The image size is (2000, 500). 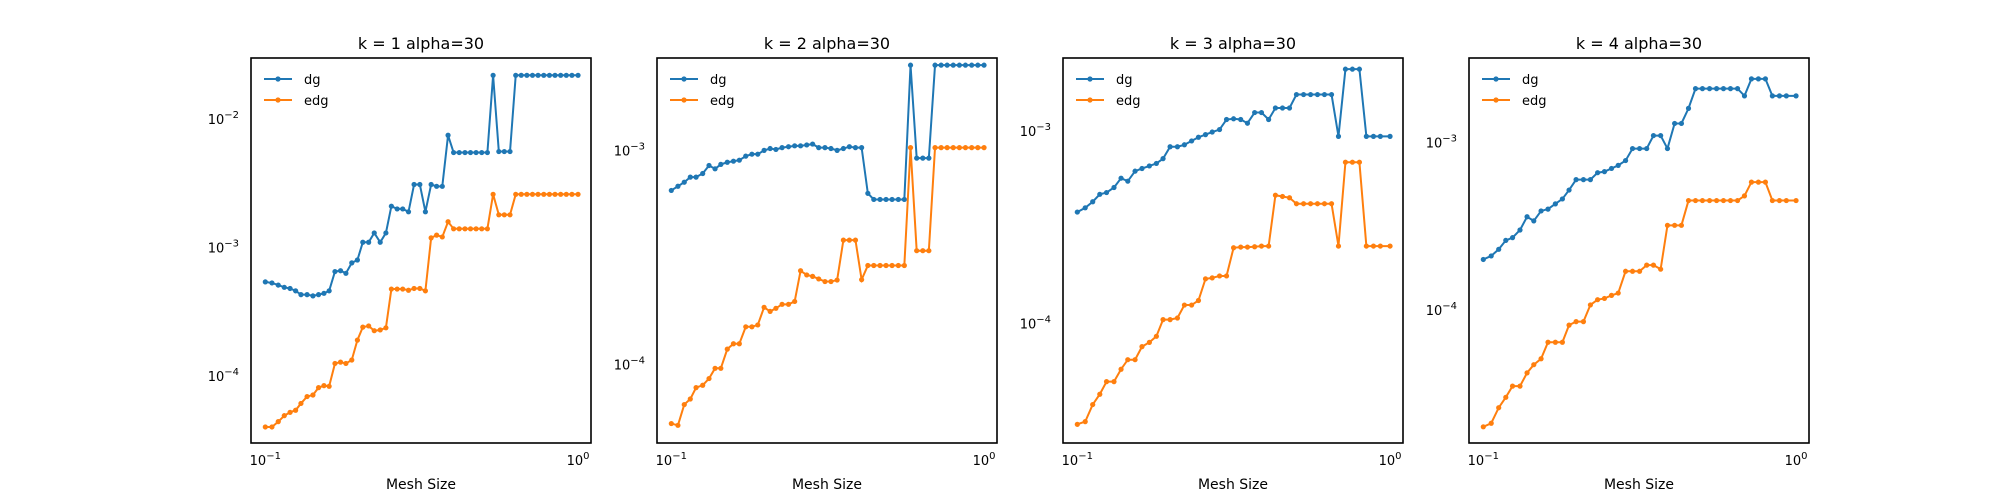 What do you see at coordinates (827, 132) in the screenshot?
I see `series-line-dg` at bounding box center [827, 132].